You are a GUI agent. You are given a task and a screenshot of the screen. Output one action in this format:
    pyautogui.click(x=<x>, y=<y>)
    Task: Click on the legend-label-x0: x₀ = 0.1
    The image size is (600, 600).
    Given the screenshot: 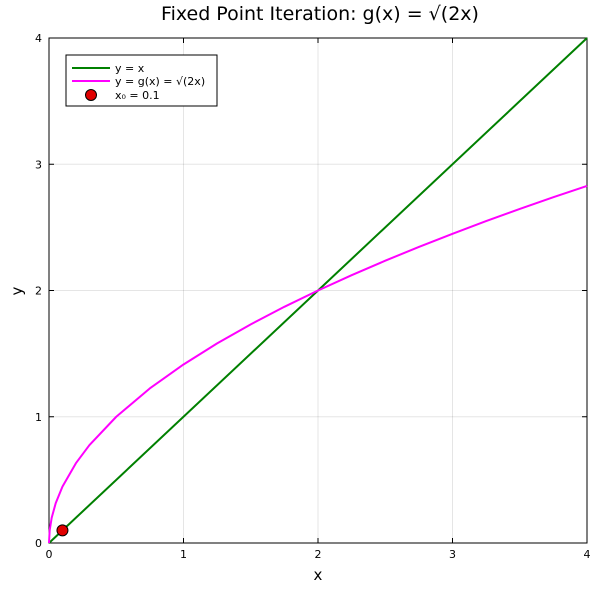 What is the action you would take?
    pyautogui.click(x=137, y=95)
    